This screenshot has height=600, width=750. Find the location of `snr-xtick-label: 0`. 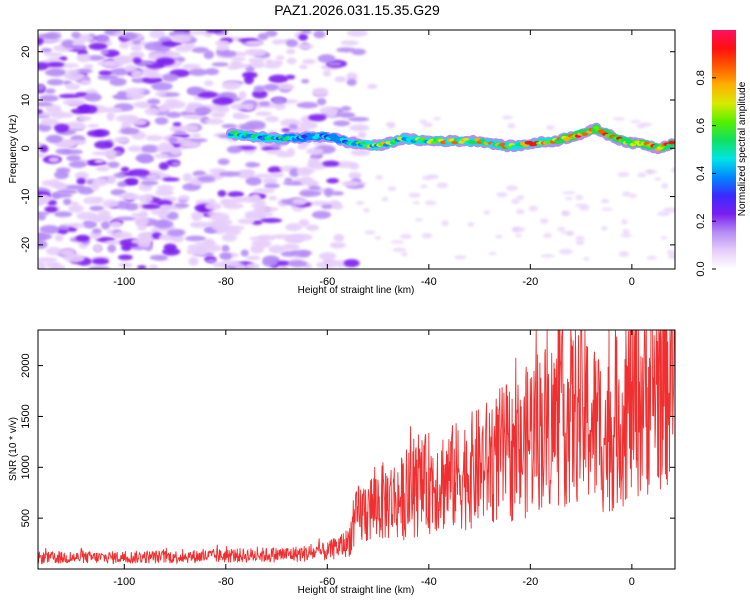

snr-xtick-label: 0 is located at coordinates (632, 582).